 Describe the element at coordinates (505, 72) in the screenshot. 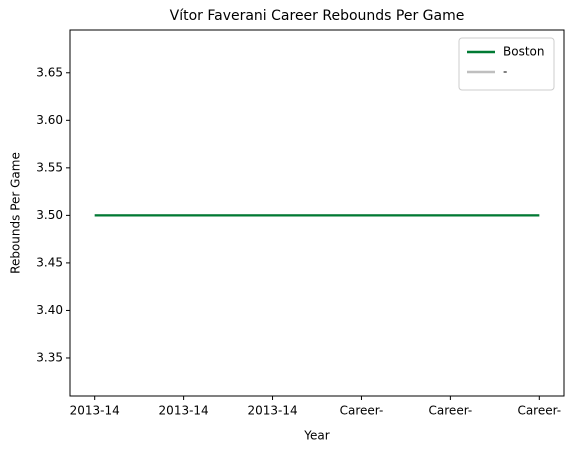

I see `legend-label: -` at that location.